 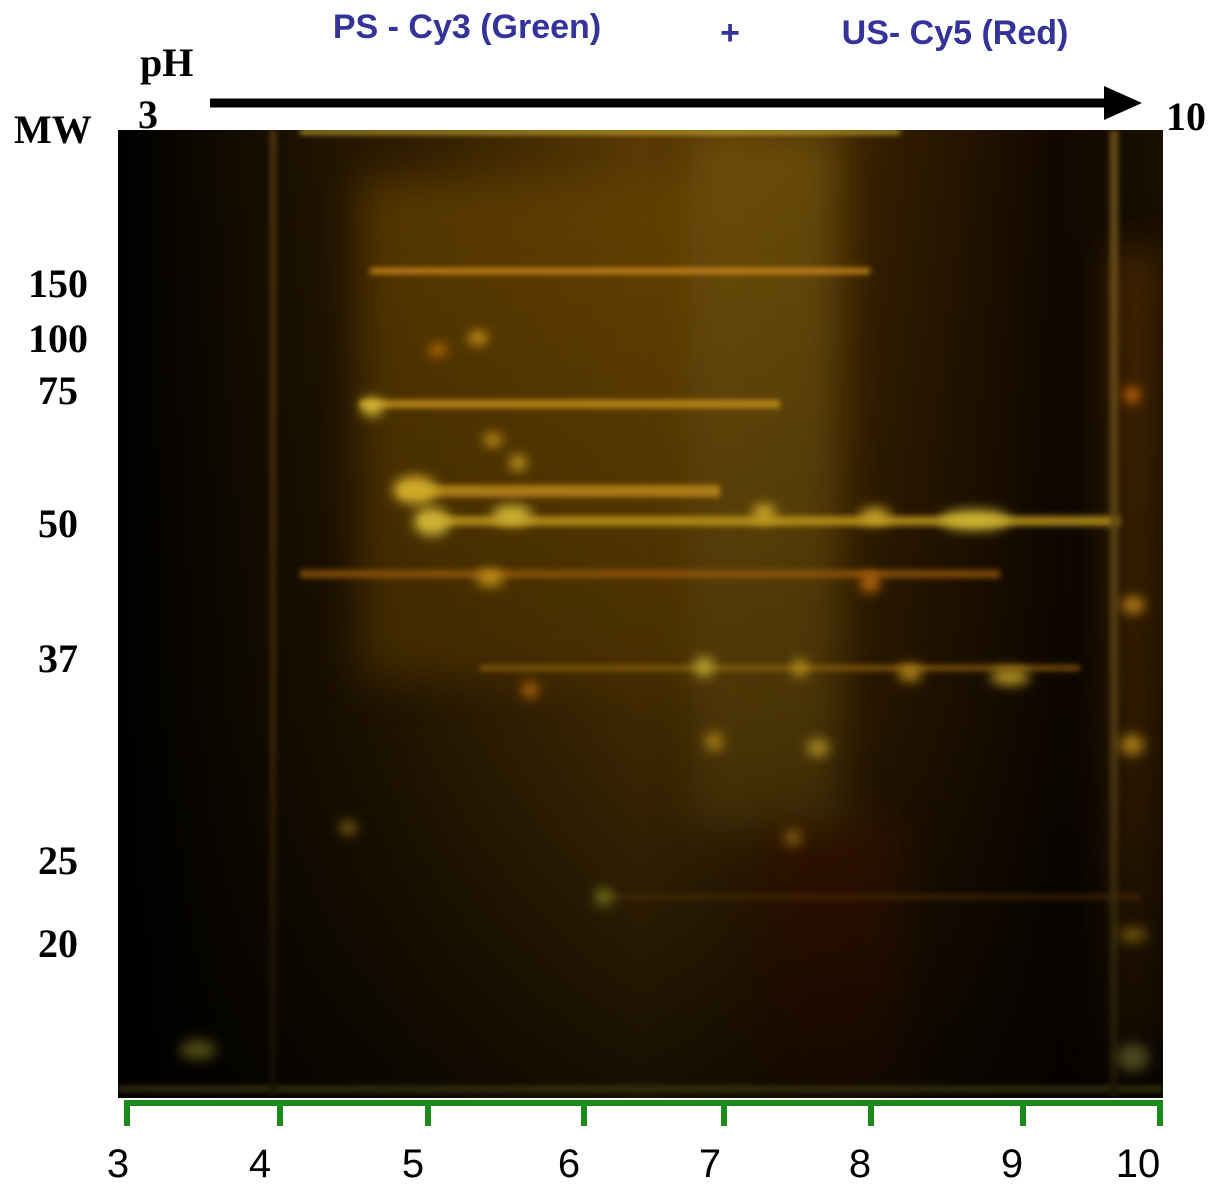 I want to click on ph-scale-label: 7, so click(x=710, y=1163).